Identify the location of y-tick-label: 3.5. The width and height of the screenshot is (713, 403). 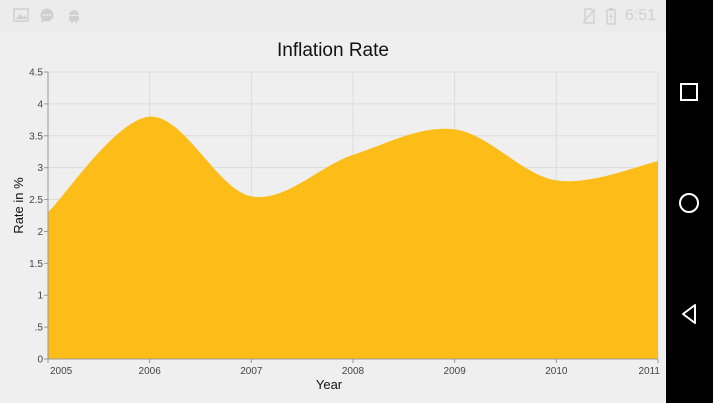
(36, 136).